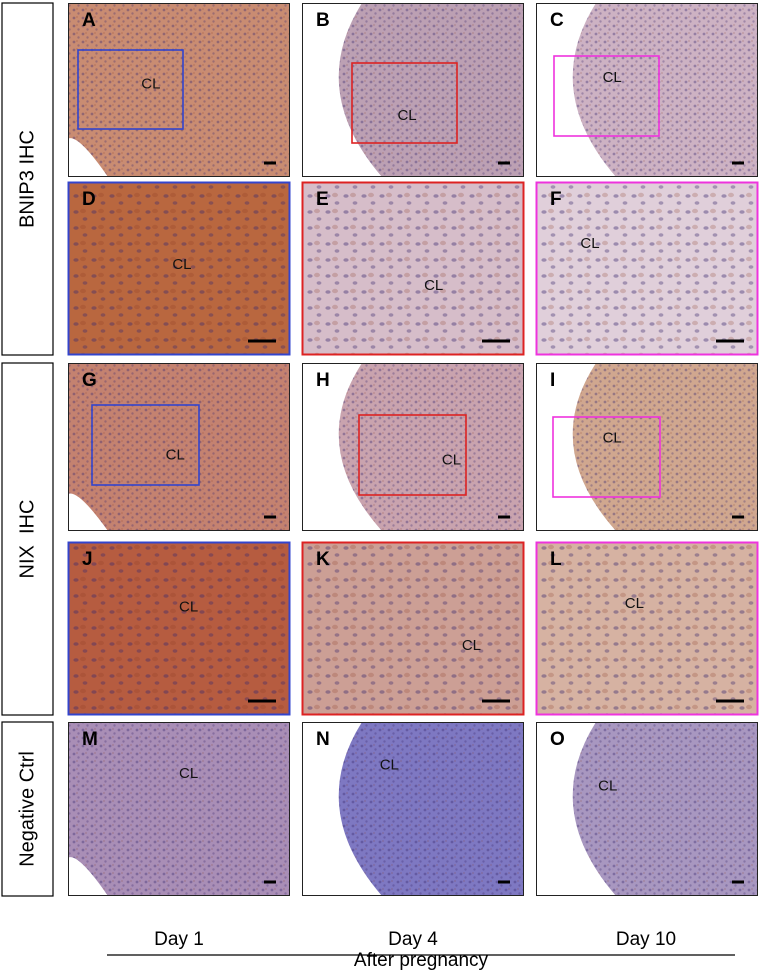 The height and width of the screenshot is (977, 765). What do you see at coordinates (556, 559) in the screenshot?
I see `panel-letter: L` at bounding box center [556, 559].